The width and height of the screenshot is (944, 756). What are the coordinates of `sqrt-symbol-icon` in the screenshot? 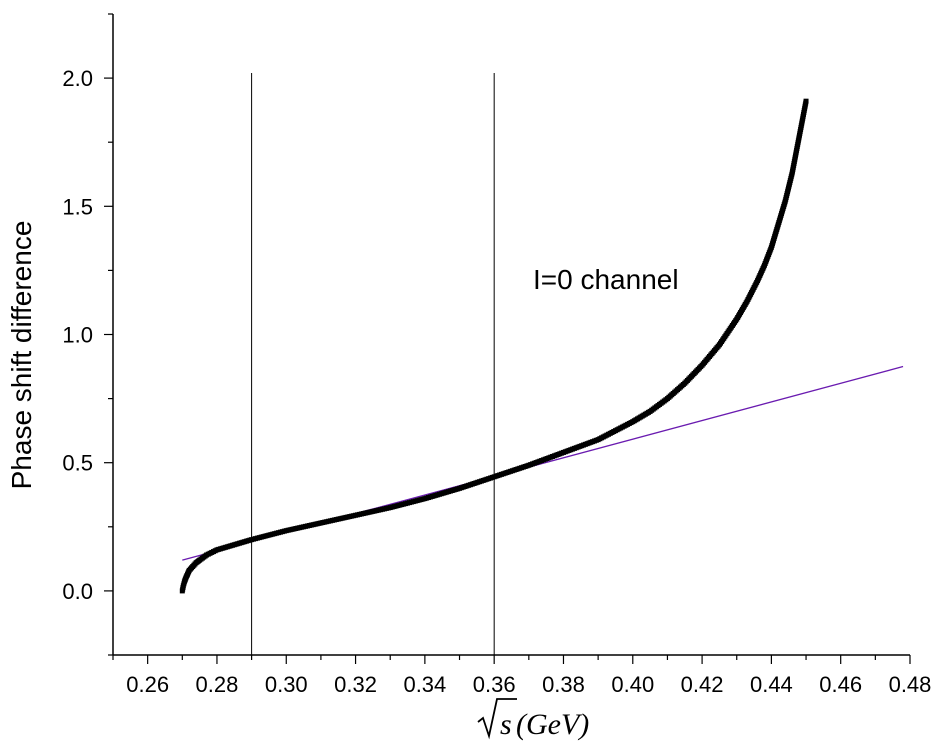 It's located at (497, 719).